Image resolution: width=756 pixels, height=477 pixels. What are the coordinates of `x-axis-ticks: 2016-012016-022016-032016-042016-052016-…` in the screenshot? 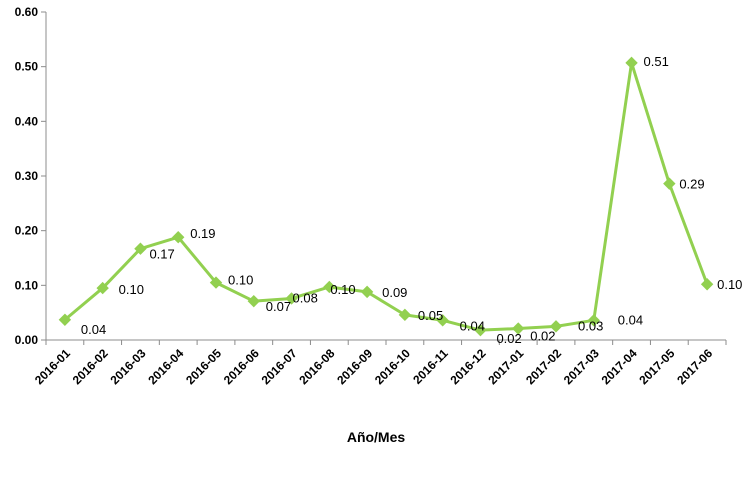 It's located at (379, 363).